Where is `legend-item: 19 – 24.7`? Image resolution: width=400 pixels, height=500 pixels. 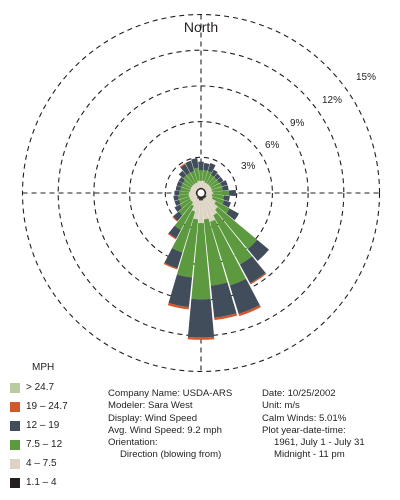 legend-item: 19 – 24.7 is located at coordinates (39, 406).